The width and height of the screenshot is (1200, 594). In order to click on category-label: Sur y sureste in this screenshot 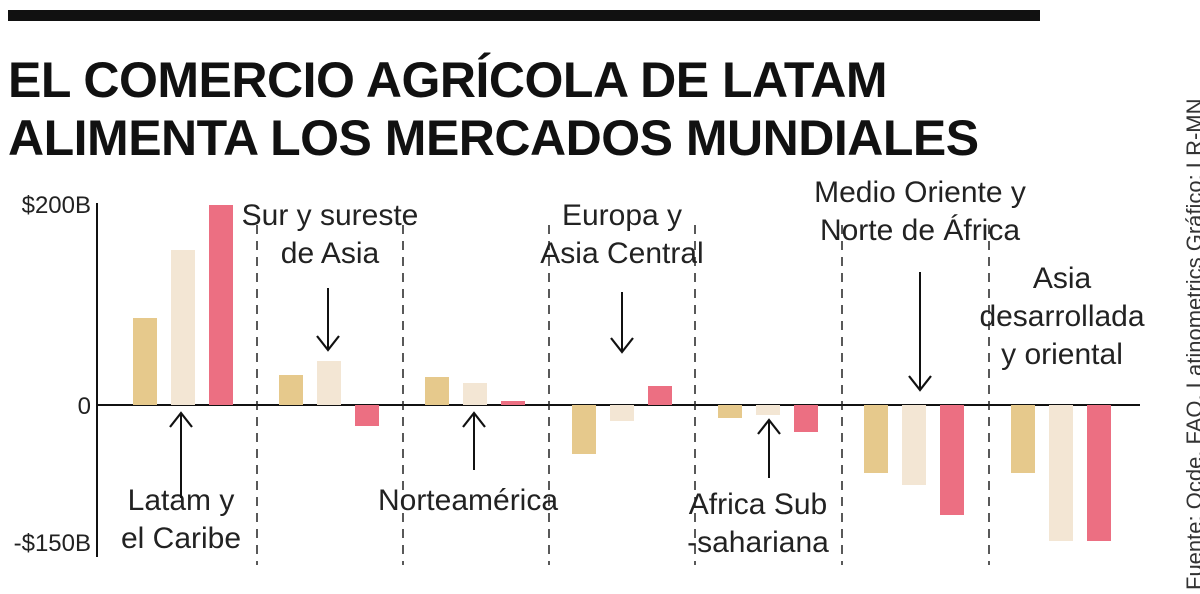, I will do `click(330, 215)`.